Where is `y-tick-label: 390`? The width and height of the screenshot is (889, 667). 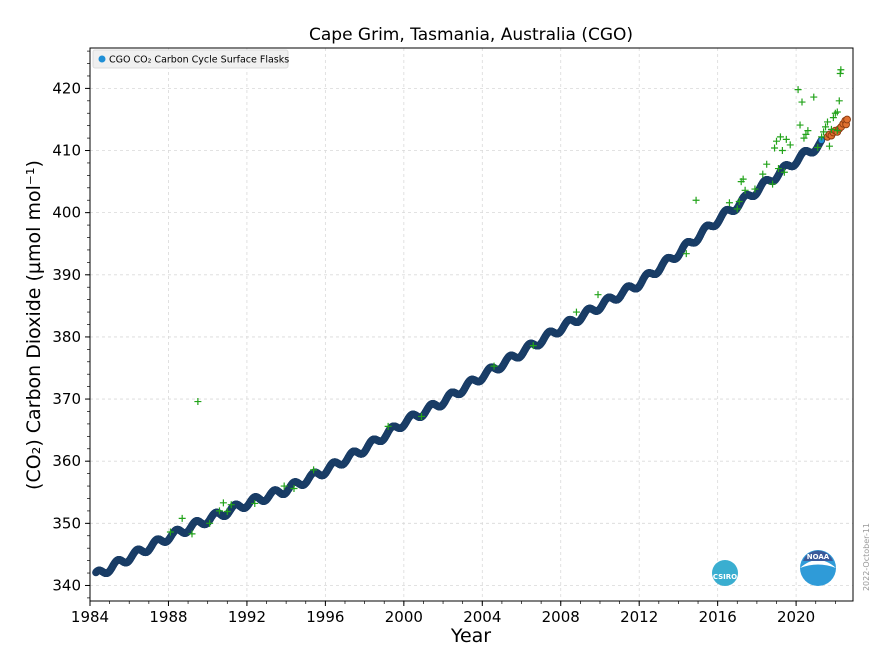
y-tick-label: 390 is located at coordinates (66, 275).